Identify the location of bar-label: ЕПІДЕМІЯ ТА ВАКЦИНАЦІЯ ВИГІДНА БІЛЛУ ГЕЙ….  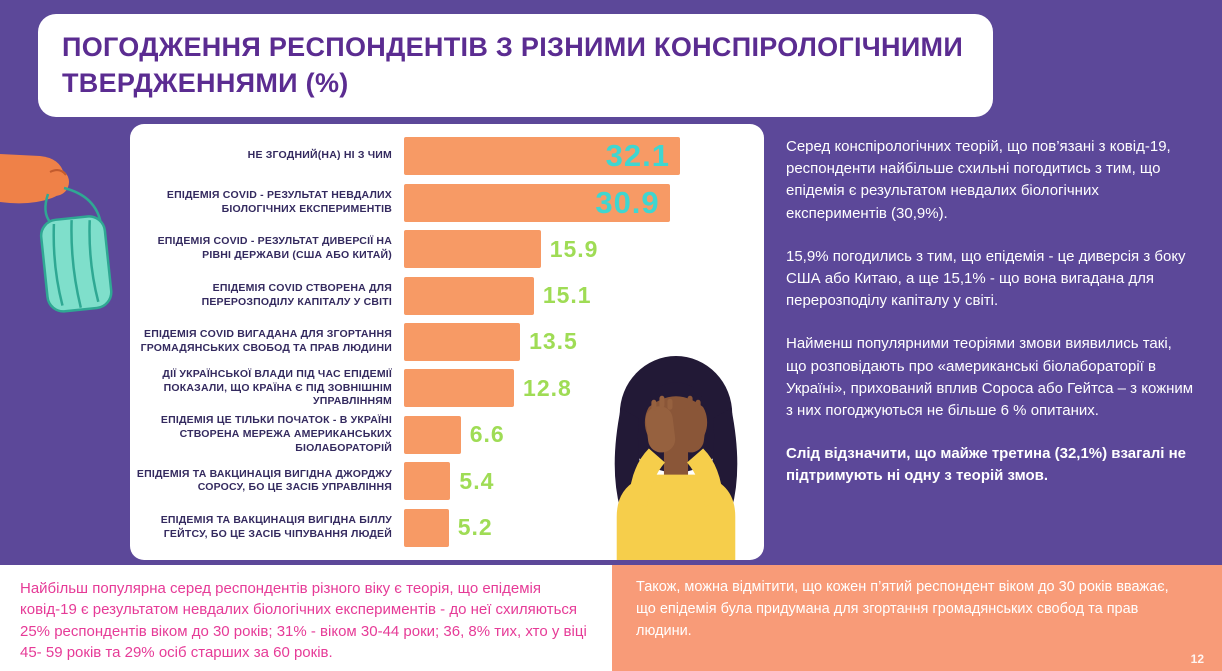
(276, 527).